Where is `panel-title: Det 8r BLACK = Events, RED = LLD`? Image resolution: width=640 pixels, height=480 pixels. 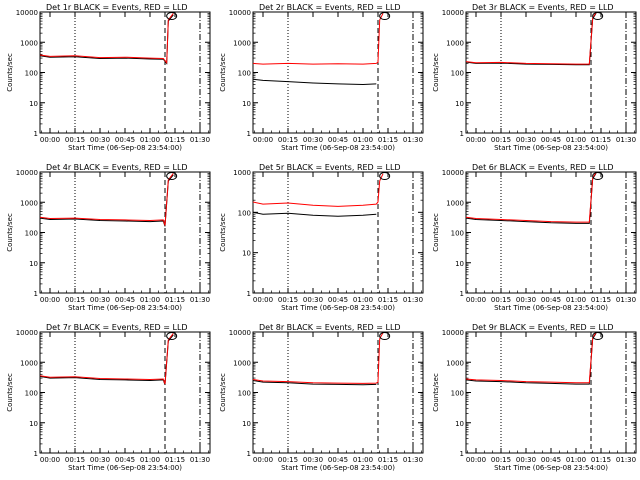
panel-title: Det 8r BLACK = Events, RED = LLD is located at coordinates (330, 327).